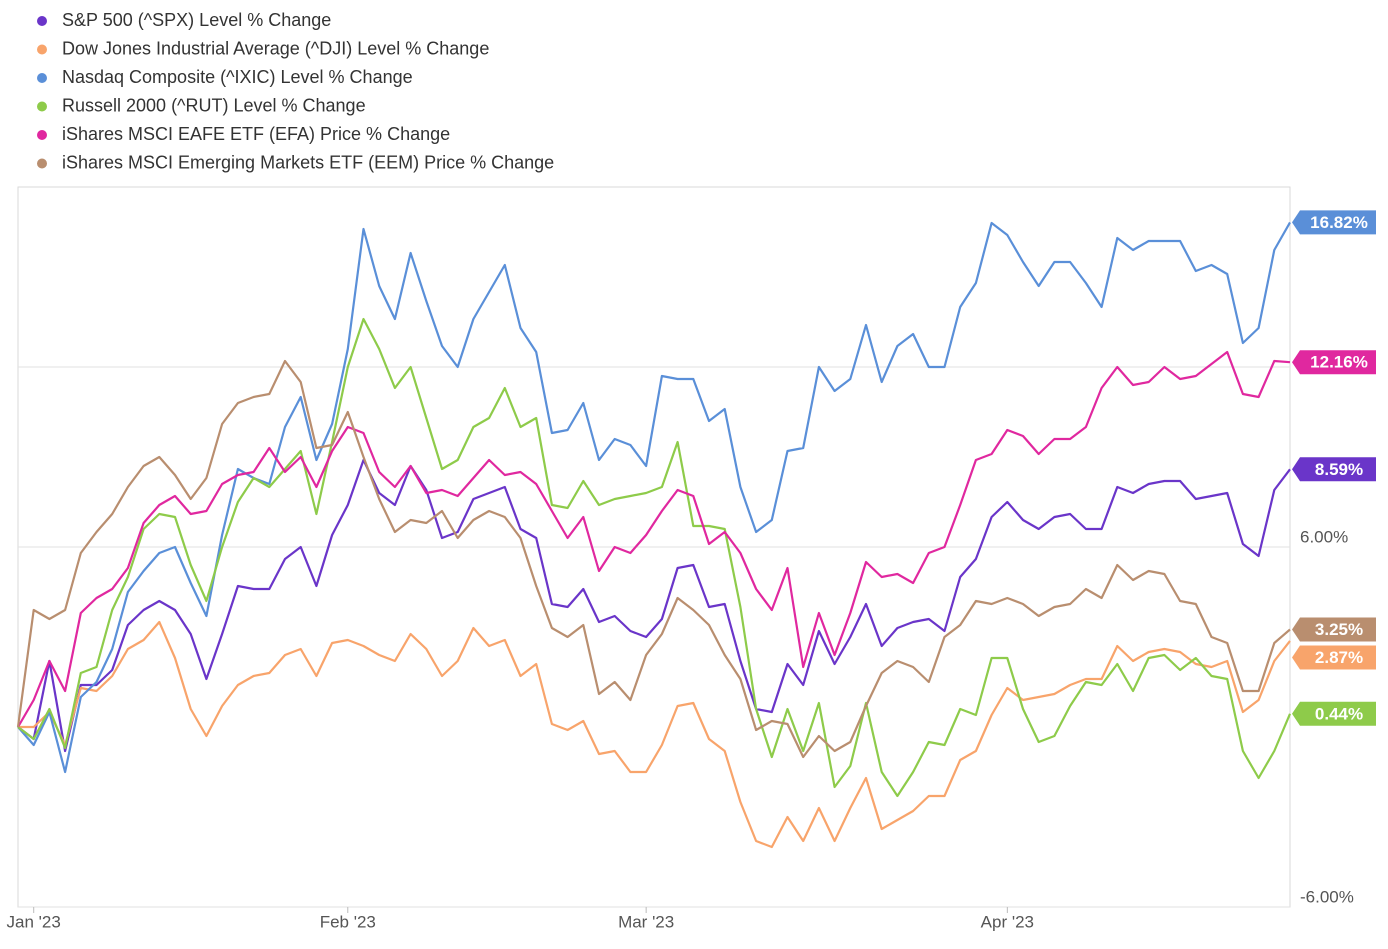  I want to click on end-tag-label: 0.44%, so click(1339, 713).